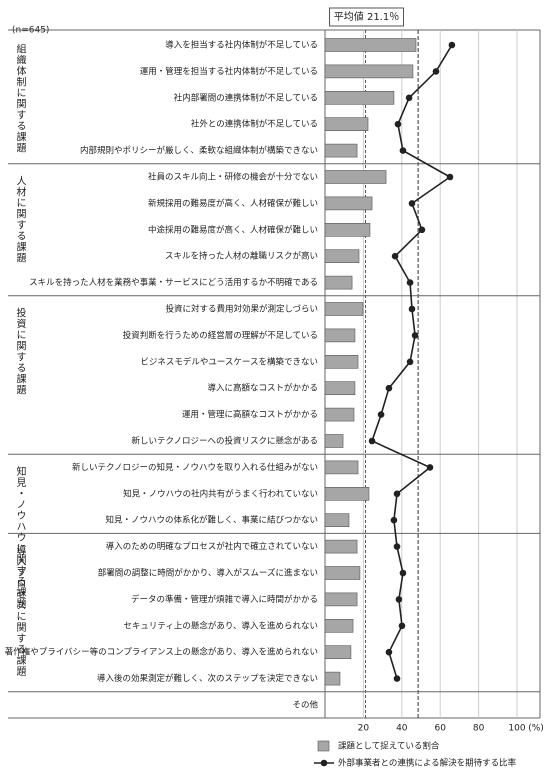 This screenshot has width=550, height=777. What do you see at coordinates (20, 220) in the screenshot?
I see `group-label: 人材に関する課題` at bounding box center [20, 220].